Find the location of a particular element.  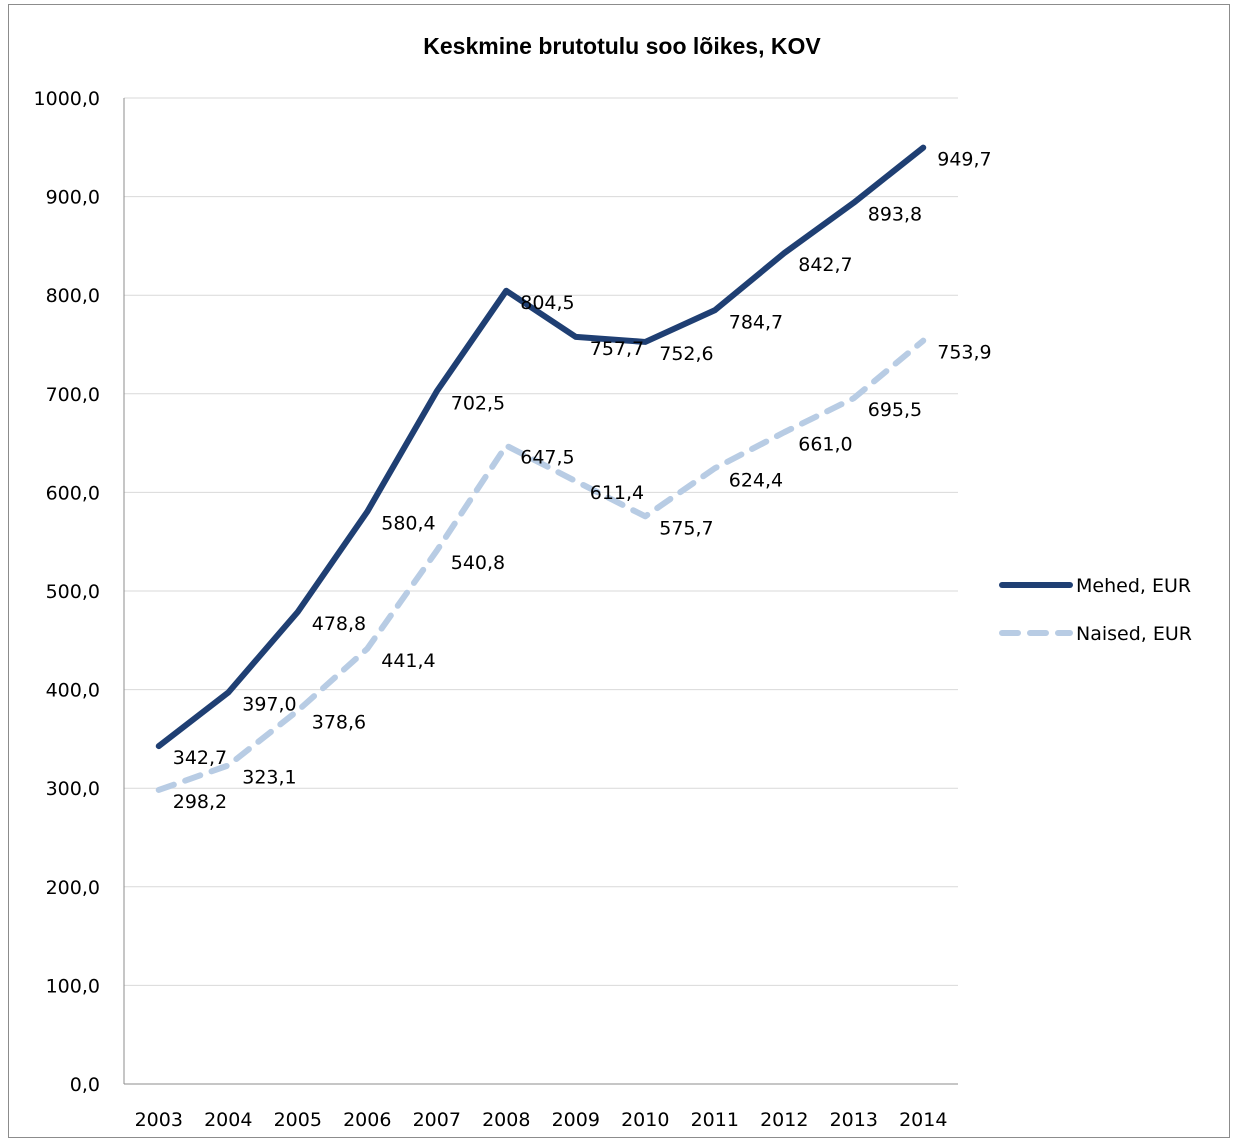

data-label: 949,7 is located at coordinates (964, 160).